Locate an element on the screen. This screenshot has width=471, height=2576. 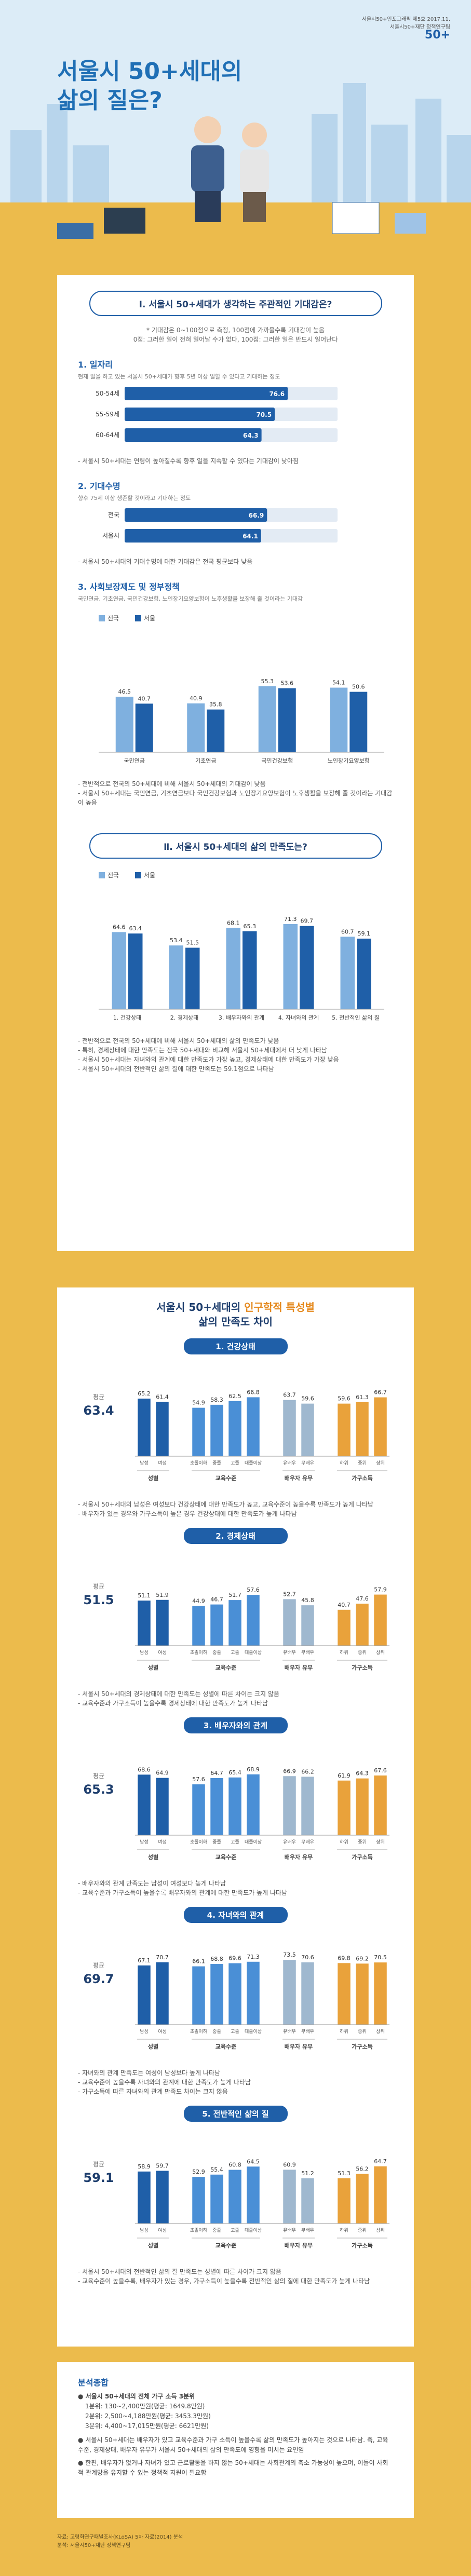
value-label: 68.9 is located at coordinates (253, 1769).